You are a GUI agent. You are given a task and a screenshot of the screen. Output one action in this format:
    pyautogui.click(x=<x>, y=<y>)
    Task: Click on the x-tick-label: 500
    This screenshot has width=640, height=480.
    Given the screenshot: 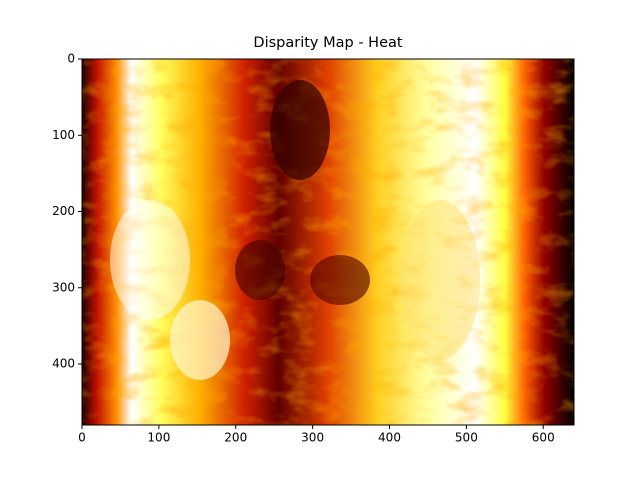 What is the action you would take?
    pyautogui.click(x=466, y=438)
    